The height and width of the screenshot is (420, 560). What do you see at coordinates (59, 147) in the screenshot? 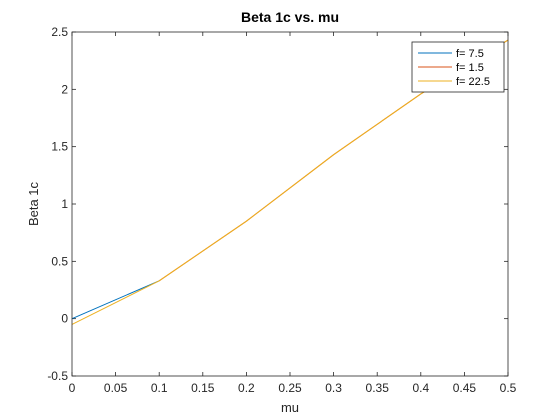
I see `y-tick-label: 1.5` at bounding box center [59, 147].